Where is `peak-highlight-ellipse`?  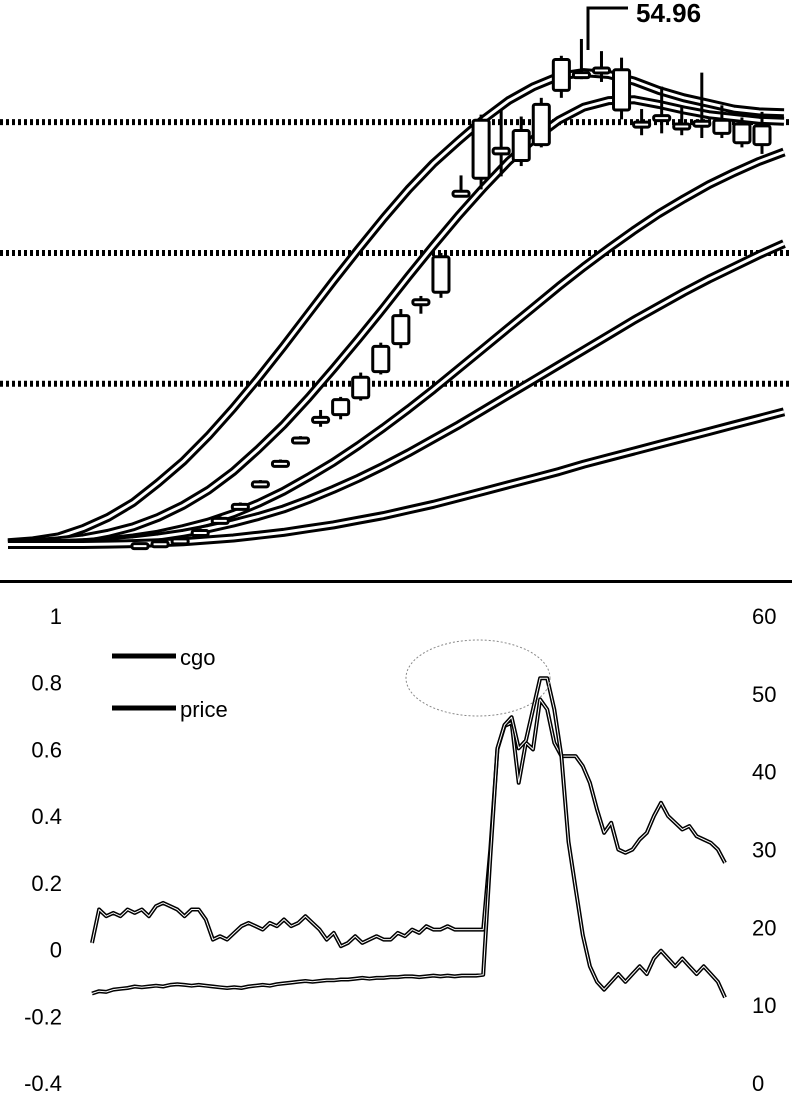
peak-highlight-ellipse is located at coordinates (478, 678).